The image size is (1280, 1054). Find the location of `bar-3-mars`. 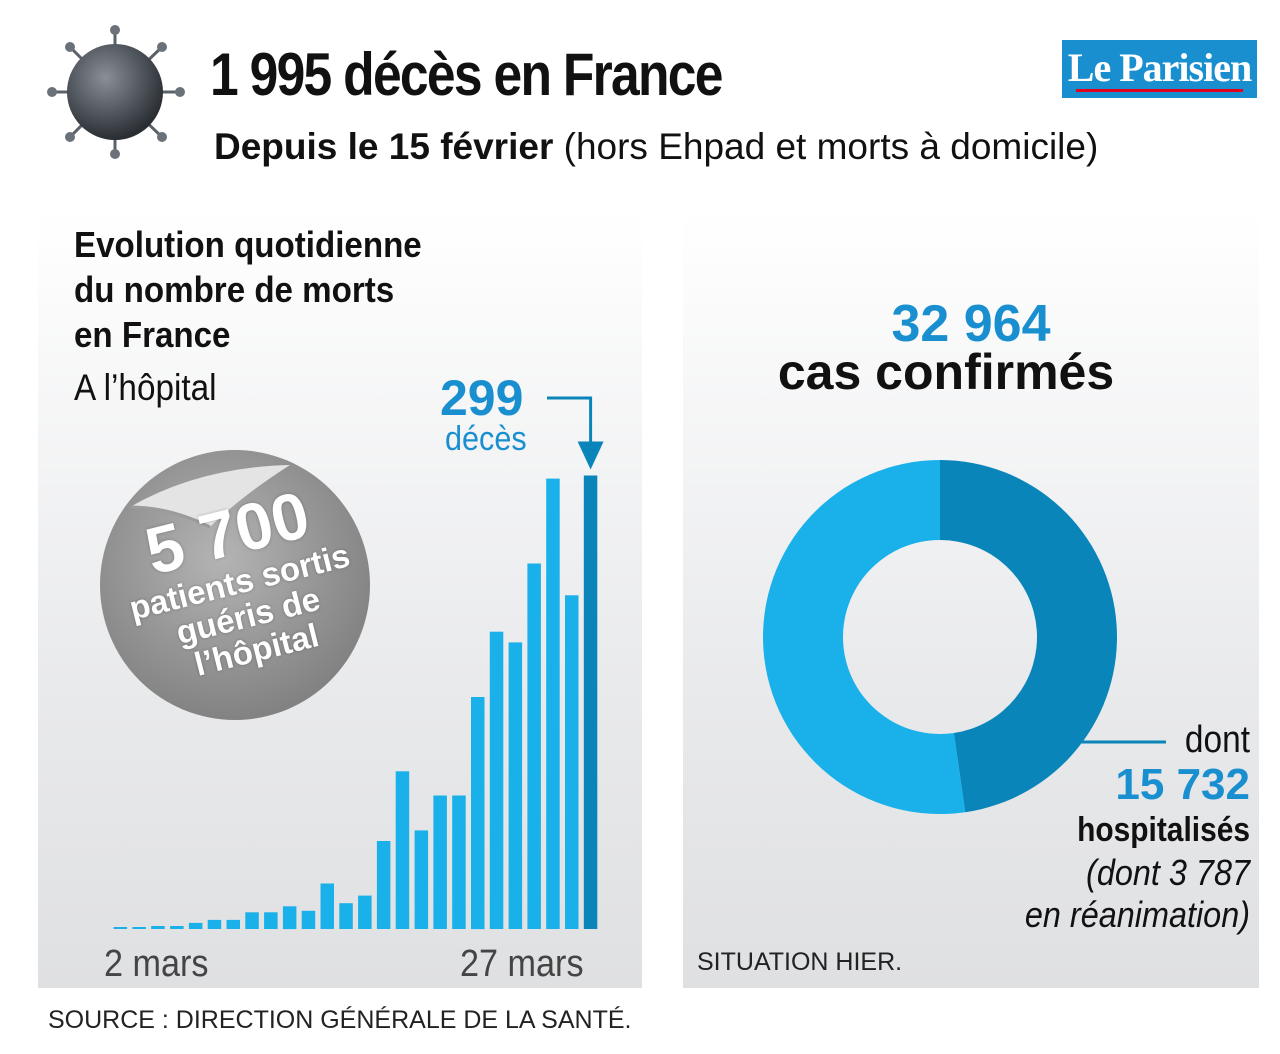

bar-3-mars is located at coordinates (139, 928).